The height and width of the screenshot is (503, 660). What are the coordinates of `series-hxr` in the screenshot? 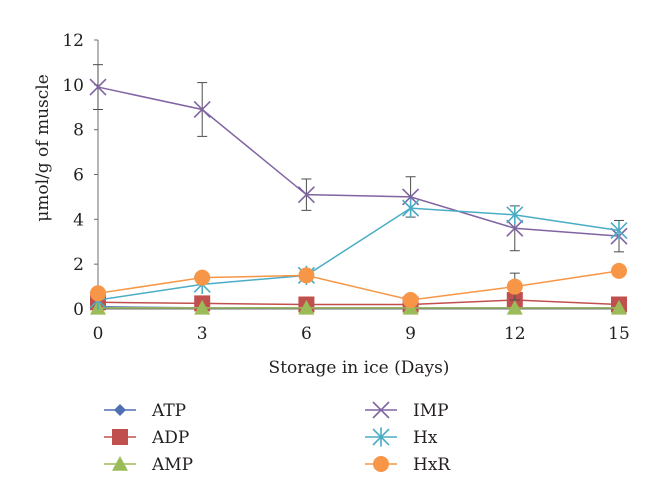 It's located at (358, 285).